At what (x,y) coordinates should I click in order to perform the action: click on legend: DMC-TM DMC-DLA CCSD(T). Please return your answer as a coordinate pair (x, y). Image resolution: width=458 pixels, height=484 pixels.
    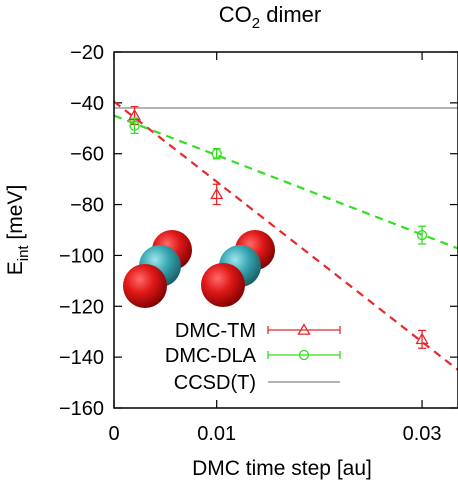
    Looking at the image, I should click on (253, 357).